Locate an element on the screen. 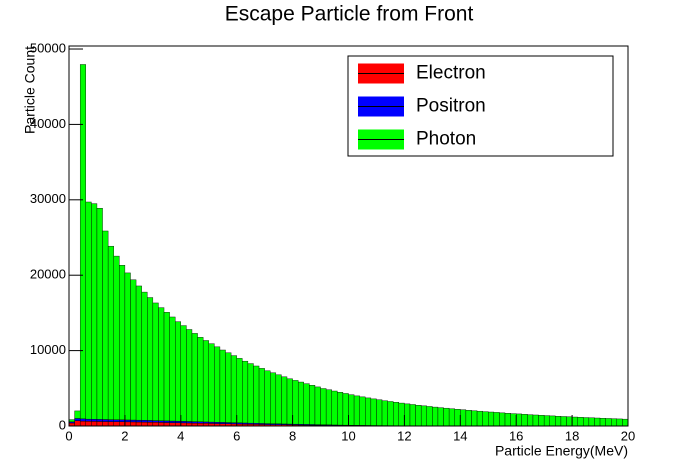 The width and height of the screenshot is (698, 474). x-tick-label: 4 is located at coordinates (180, 435).